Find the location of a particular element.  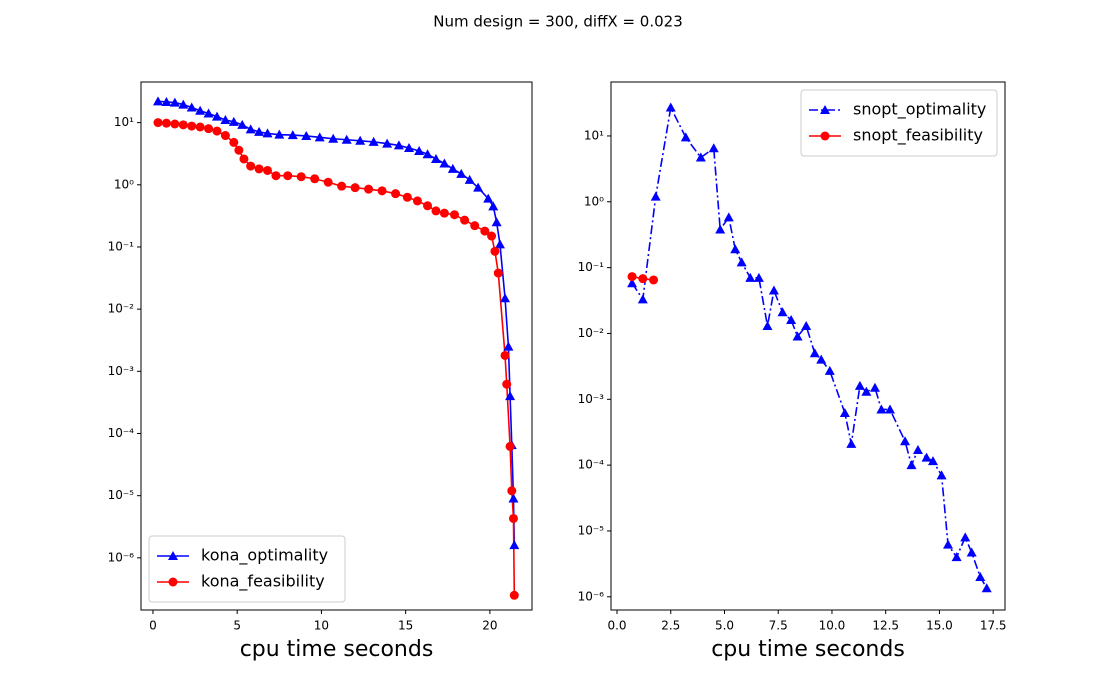

legend-label: kona_feasibility is located at coordinates (263, 582).